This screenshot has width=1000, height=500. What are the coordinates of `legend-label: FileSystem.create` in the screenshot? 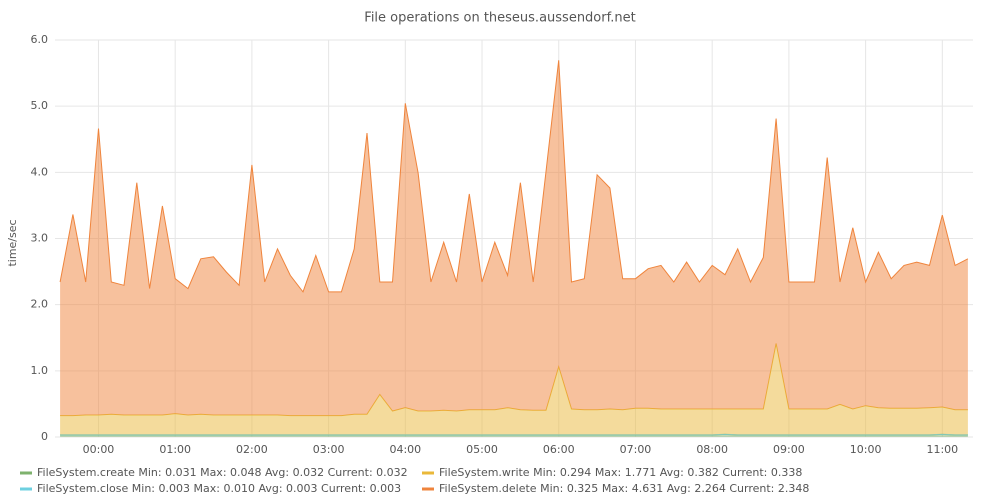 It's located at (86, 472).